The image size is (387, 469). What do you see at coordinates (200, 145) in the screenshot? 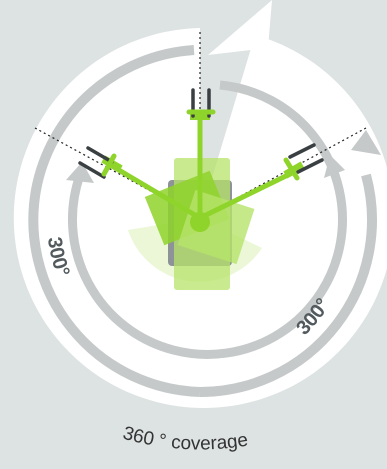
I see `prong-collars` at bounding box center [200, 145].